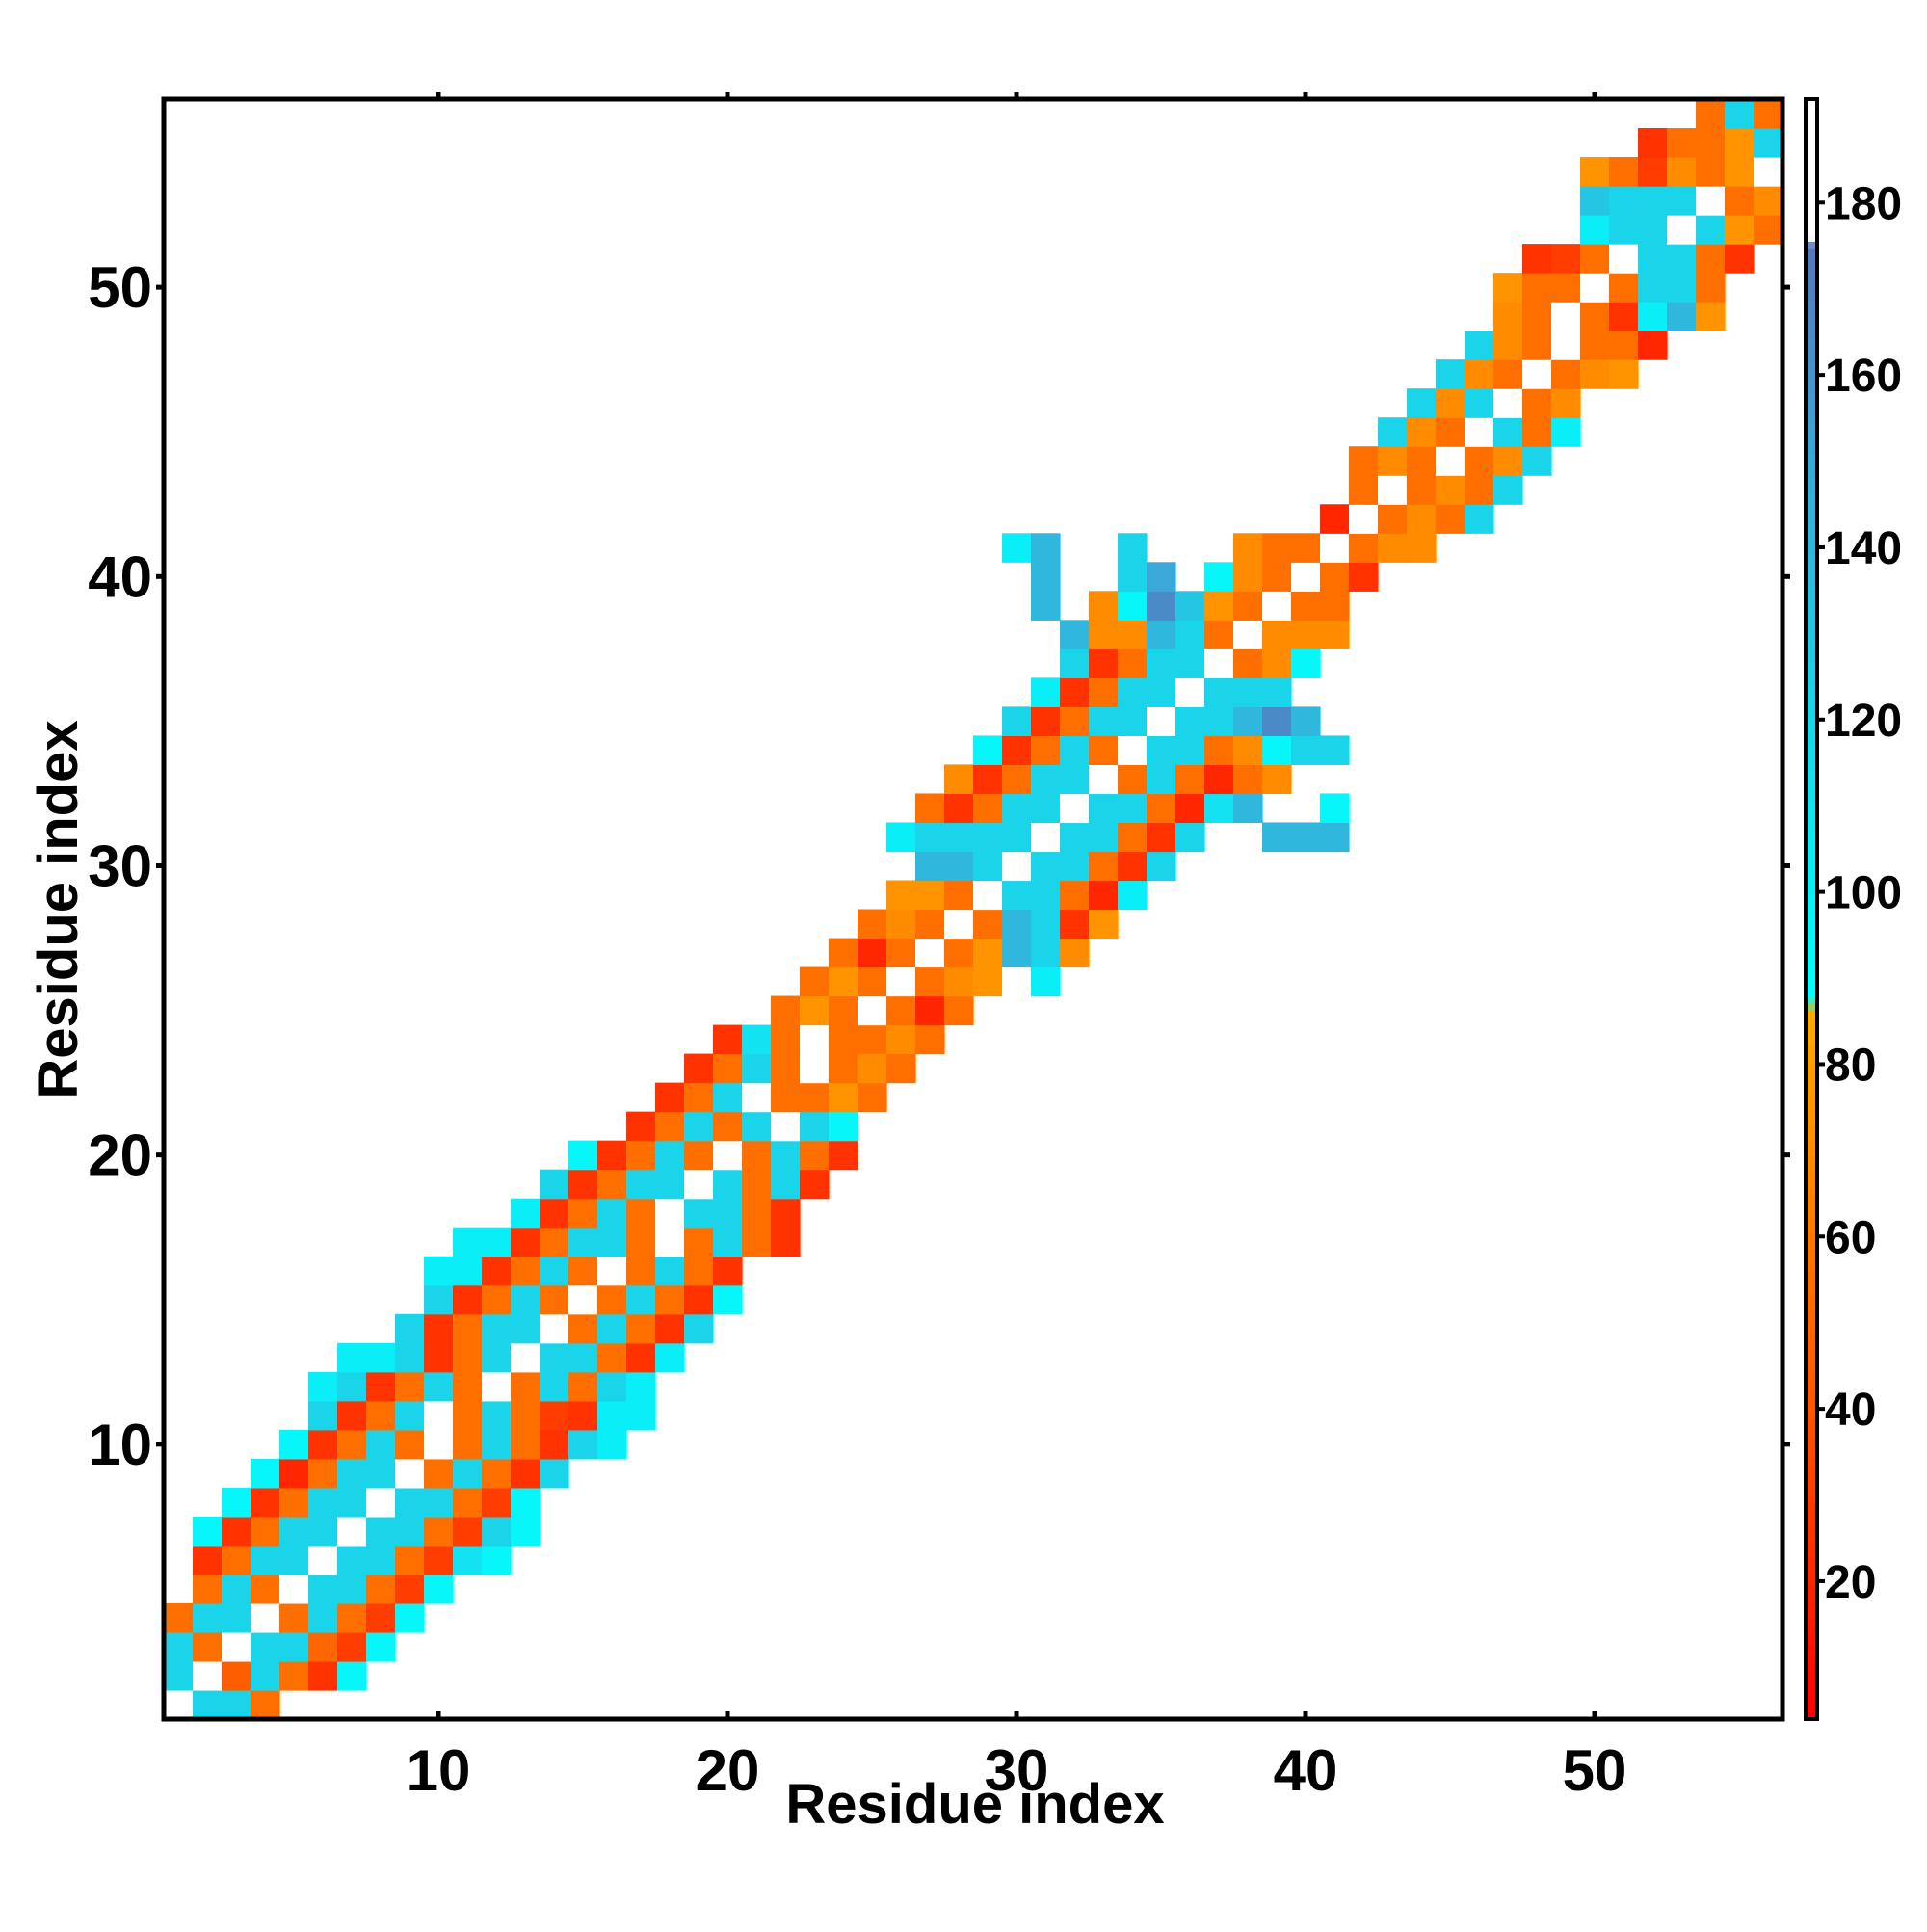  Describe the element at coordinates (120, 866) in the screenshot. I see `y-tick-label: 30` at that location.